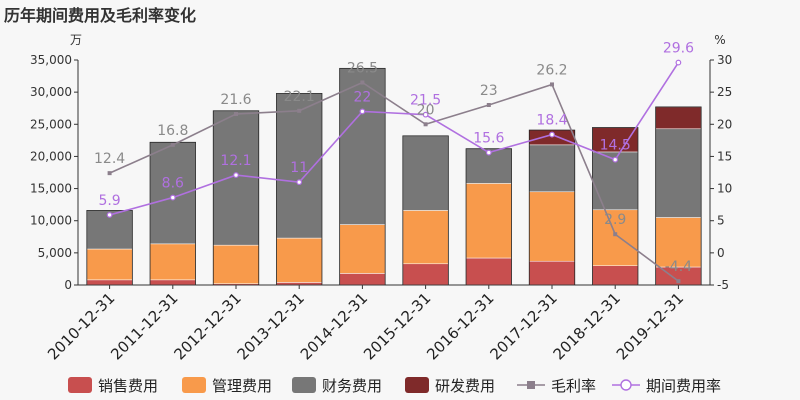 This screenshot has height=400, width=800. I want to click on legend-label: 毛利率, so click(573, 386).